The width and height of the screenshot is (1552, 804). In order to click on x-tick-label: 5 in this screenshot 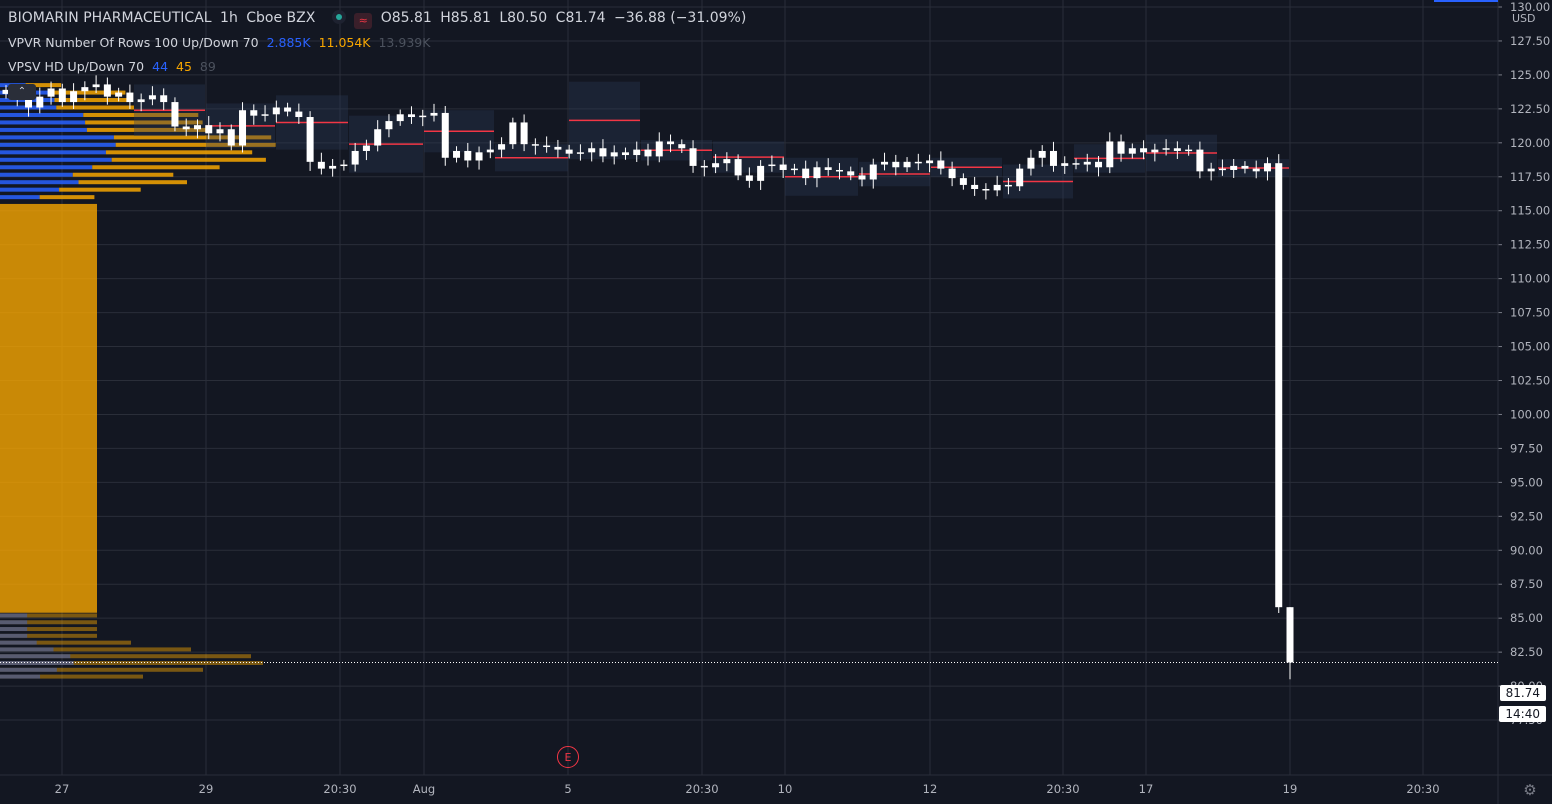, I will do `click(567, 789)`.